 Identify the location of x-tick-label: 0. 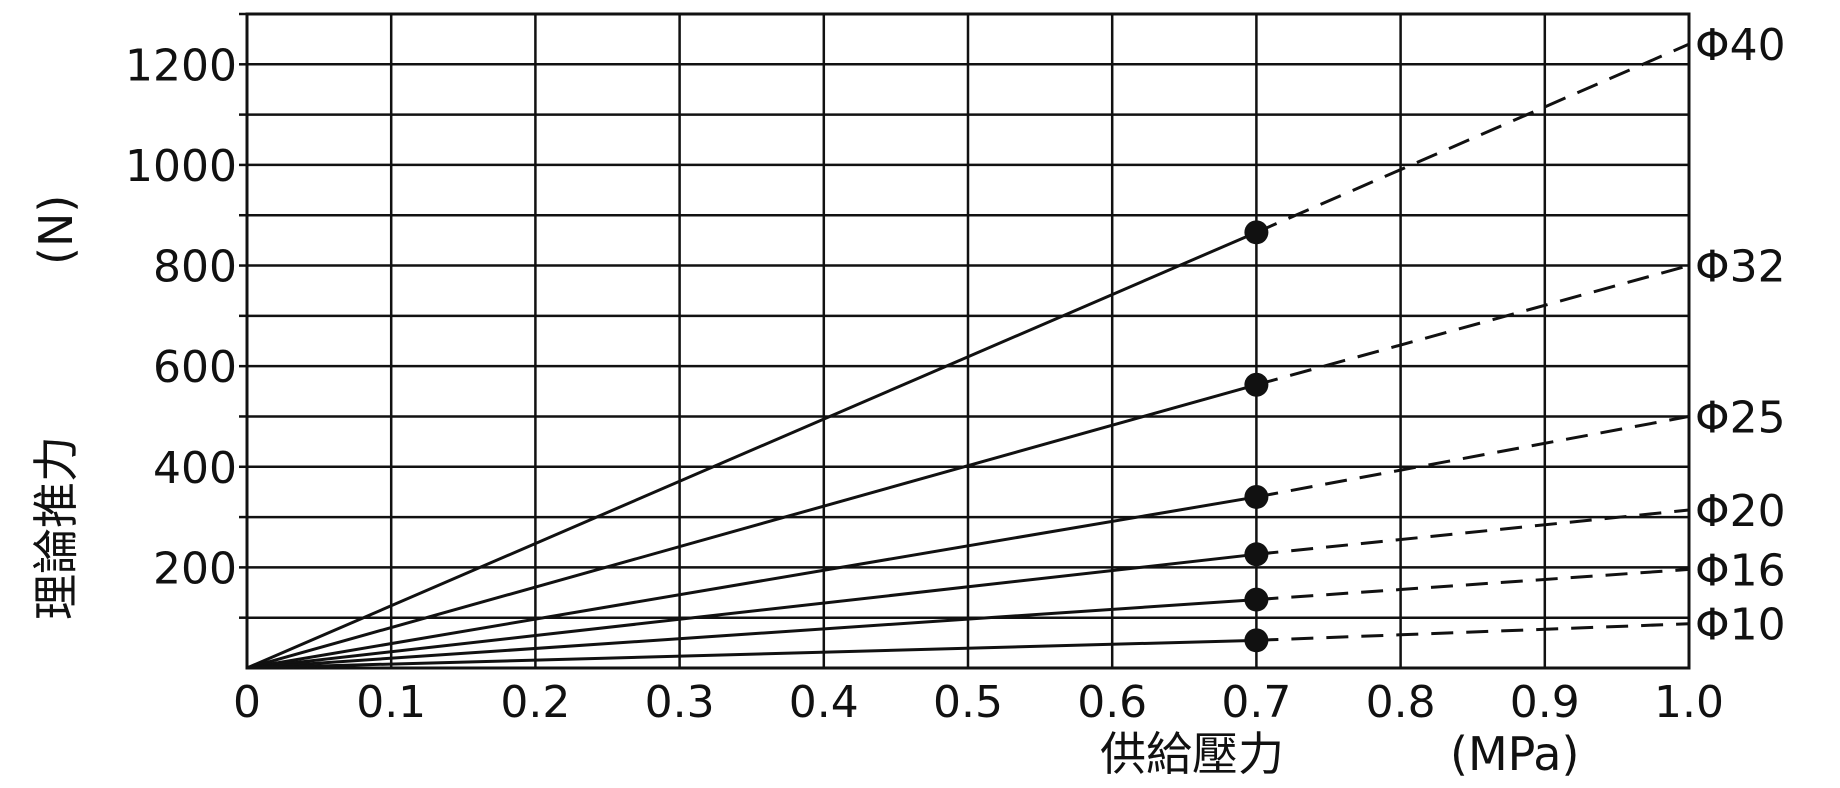
(247, 702).